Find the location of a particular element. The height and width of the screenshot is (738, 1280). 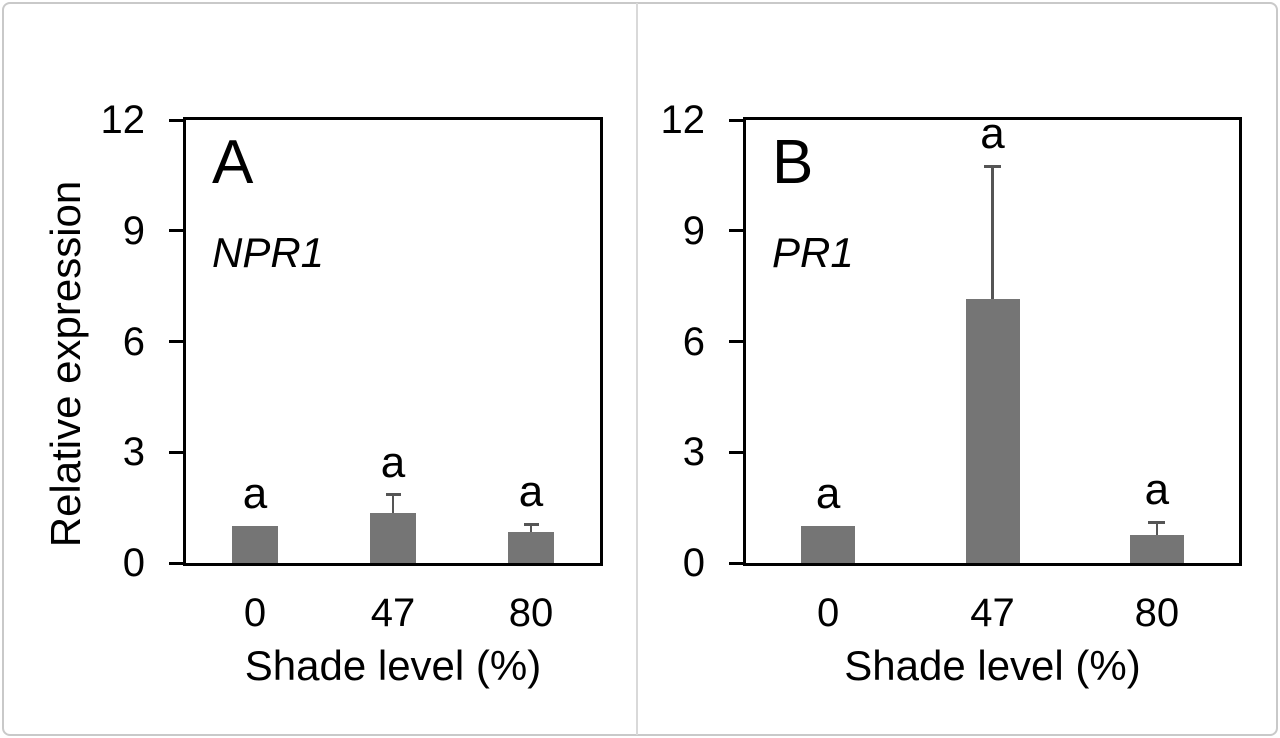

gene-label-npr1: NPR1 is located at coordinates (268, 252).